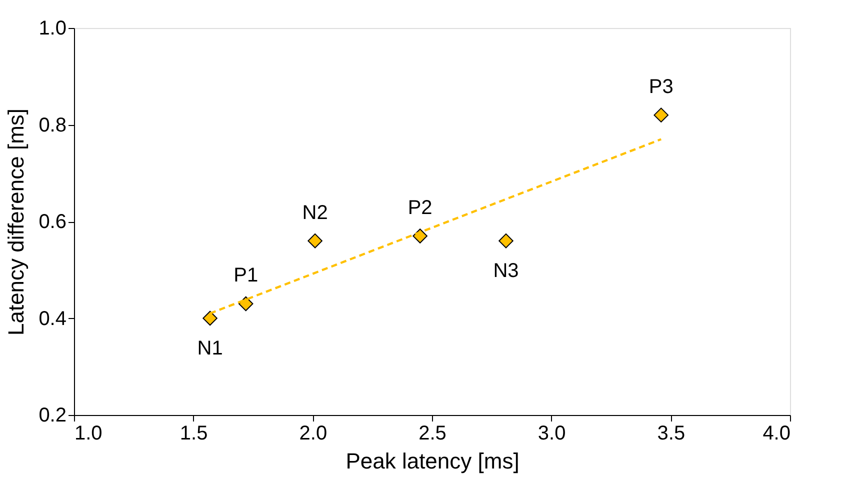 This screenshot has height=498, width=860. What do you see at coordinates (52, 125) in the screenshot?
I see `y-tick-label: 0.8` at bounding box center [52, 125].